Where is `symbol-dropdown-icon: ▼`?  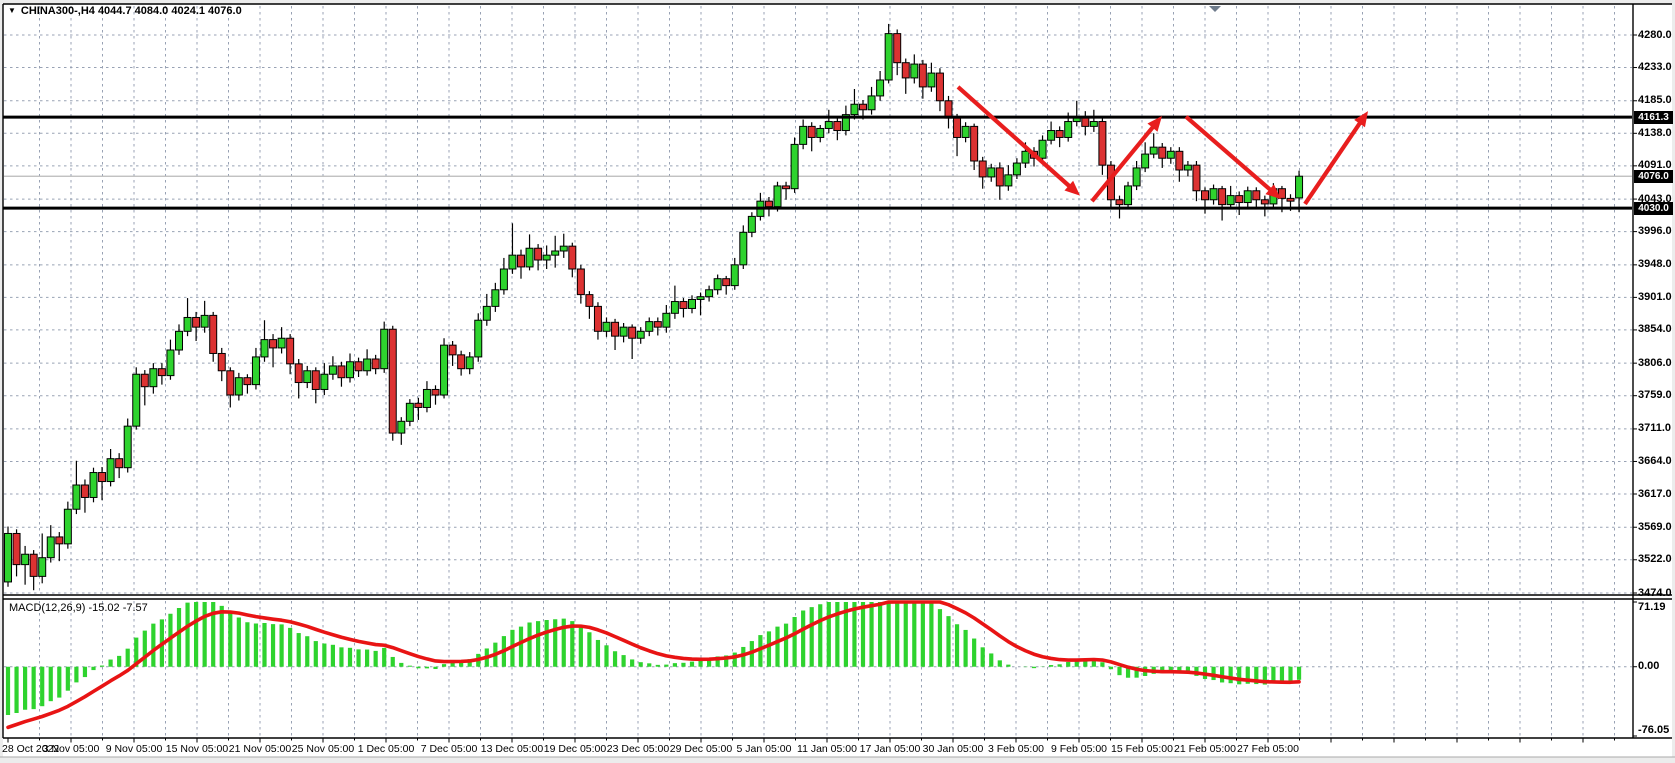 symbol-dropdown-icon: ▼ is located at coordinates (12, 10).